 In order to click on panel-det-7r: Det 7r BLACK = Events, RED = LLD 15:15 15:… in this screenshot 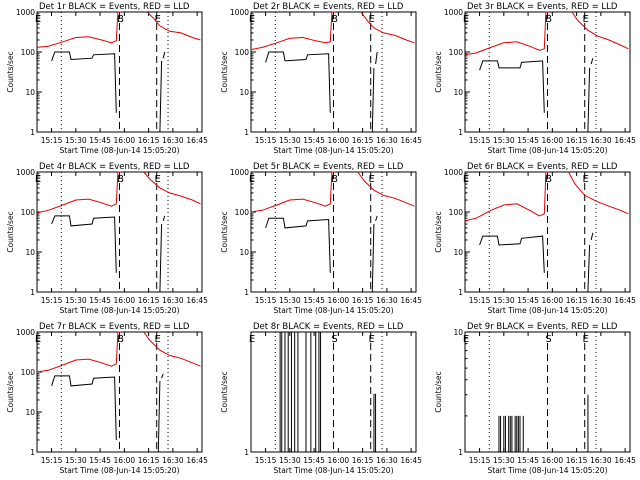, I will do `click(107, 398)`.